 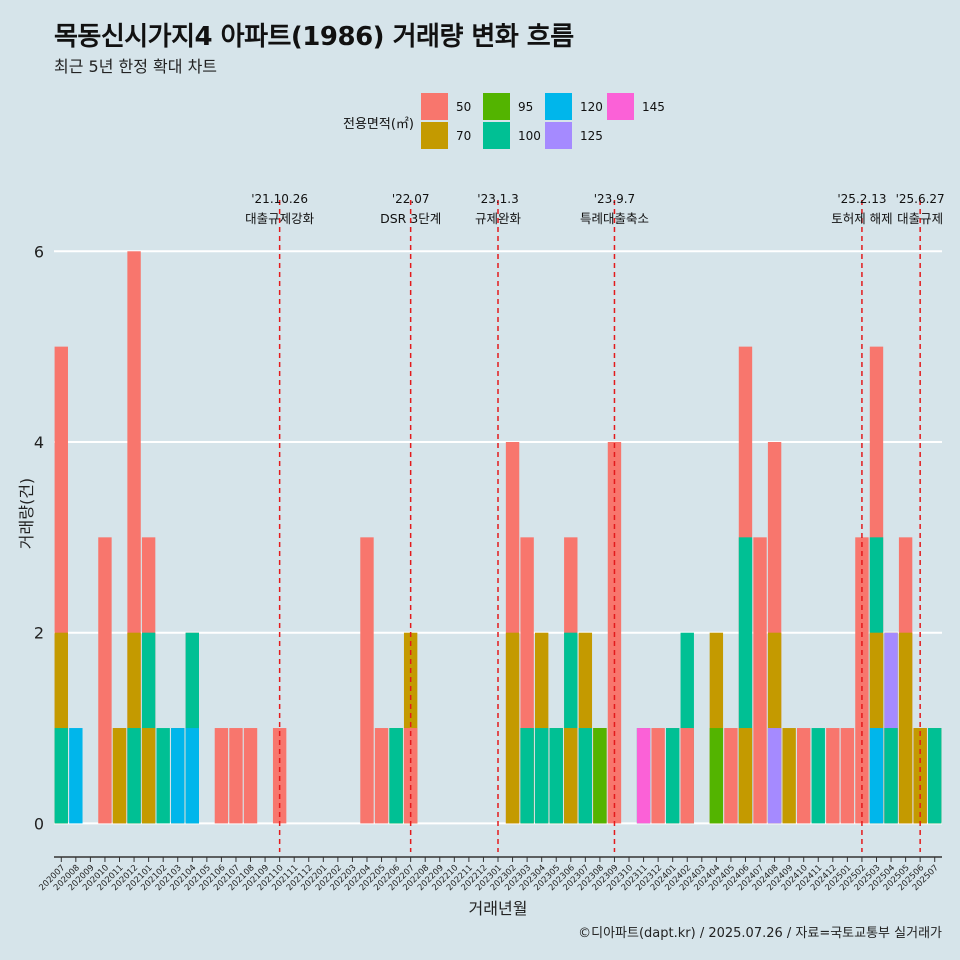 What do you see at coordinates (591, 107) in the screenshot?
I see `legend-label-120: 120` at bounding box center [591, 107].